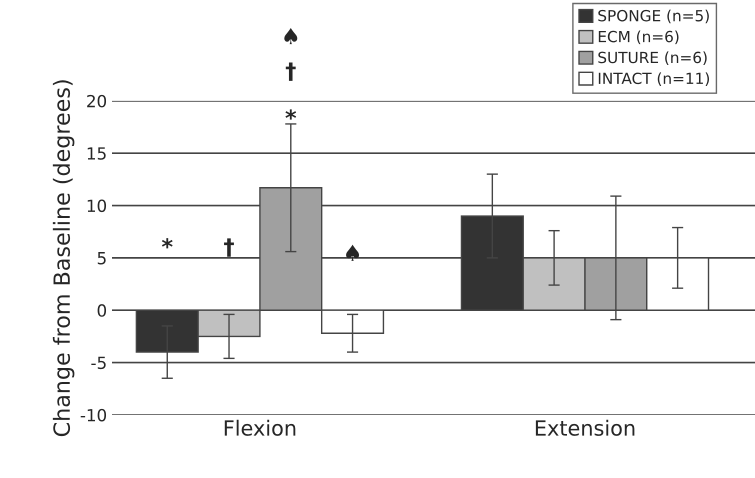 Image resolution: width=755 pixels, height=478 pixels. I want to click on y-tick-label: -5, so click(98, 363).